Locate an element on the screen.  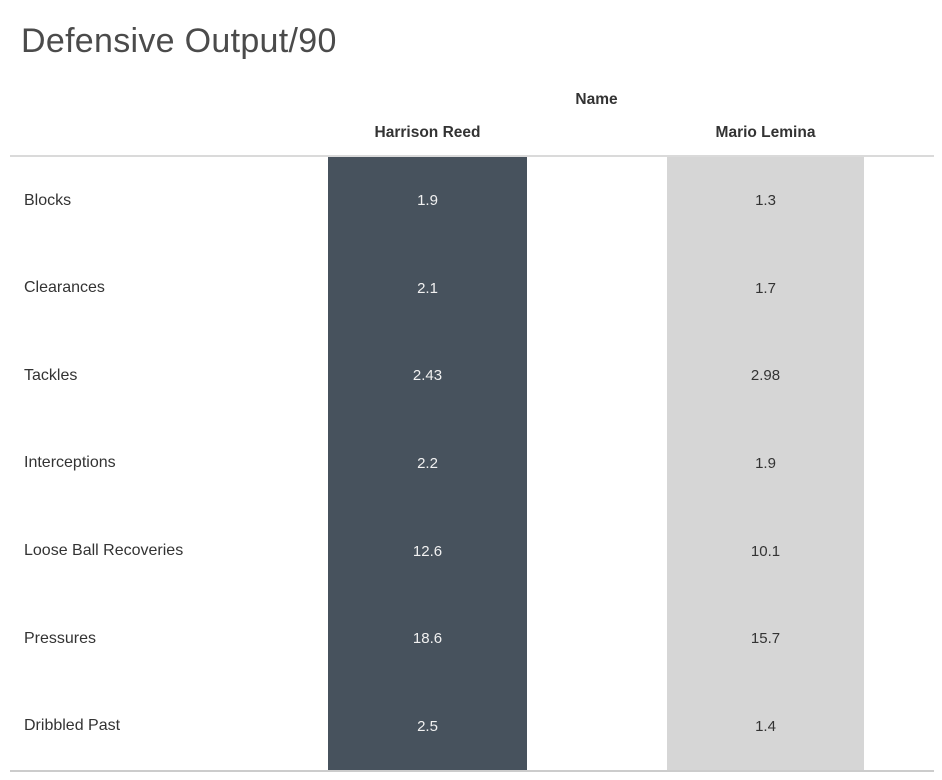
table-row: Dribbled Past 2.5 1.4 is located at coordinates (471, 726).